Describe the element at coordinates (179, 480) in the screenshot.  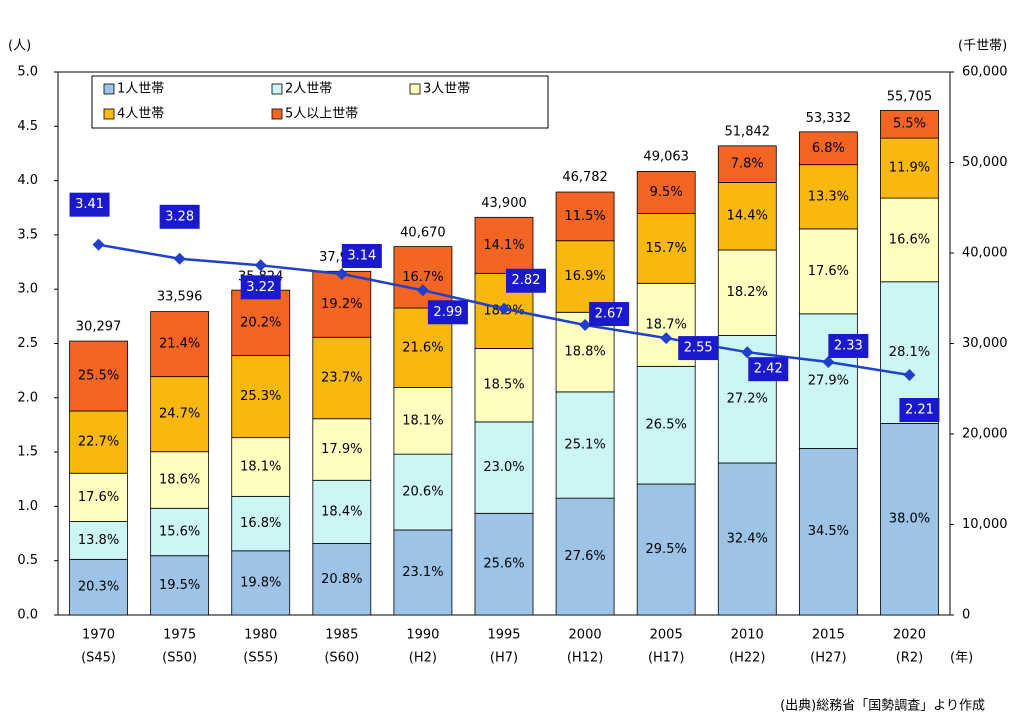
I see `segment-label: 18.6%` at that location.